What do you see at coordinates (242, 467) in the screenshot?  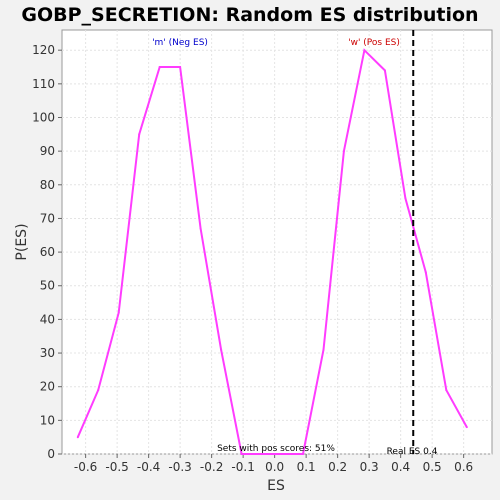 I see `x-tick-label: -0.1` at bounding box center [242, 467].